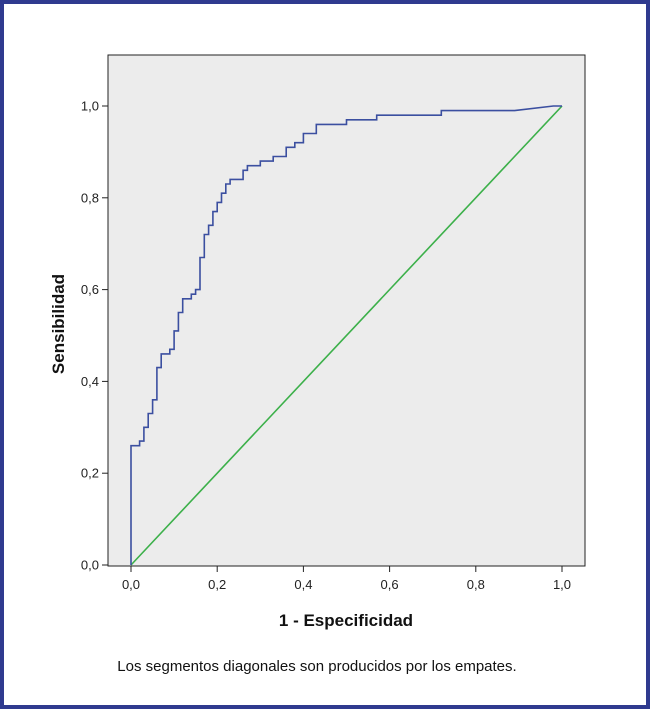 This screenshot has height=713, width=650. I want to click on y-tick-label: 0,6, so click(90, 289).